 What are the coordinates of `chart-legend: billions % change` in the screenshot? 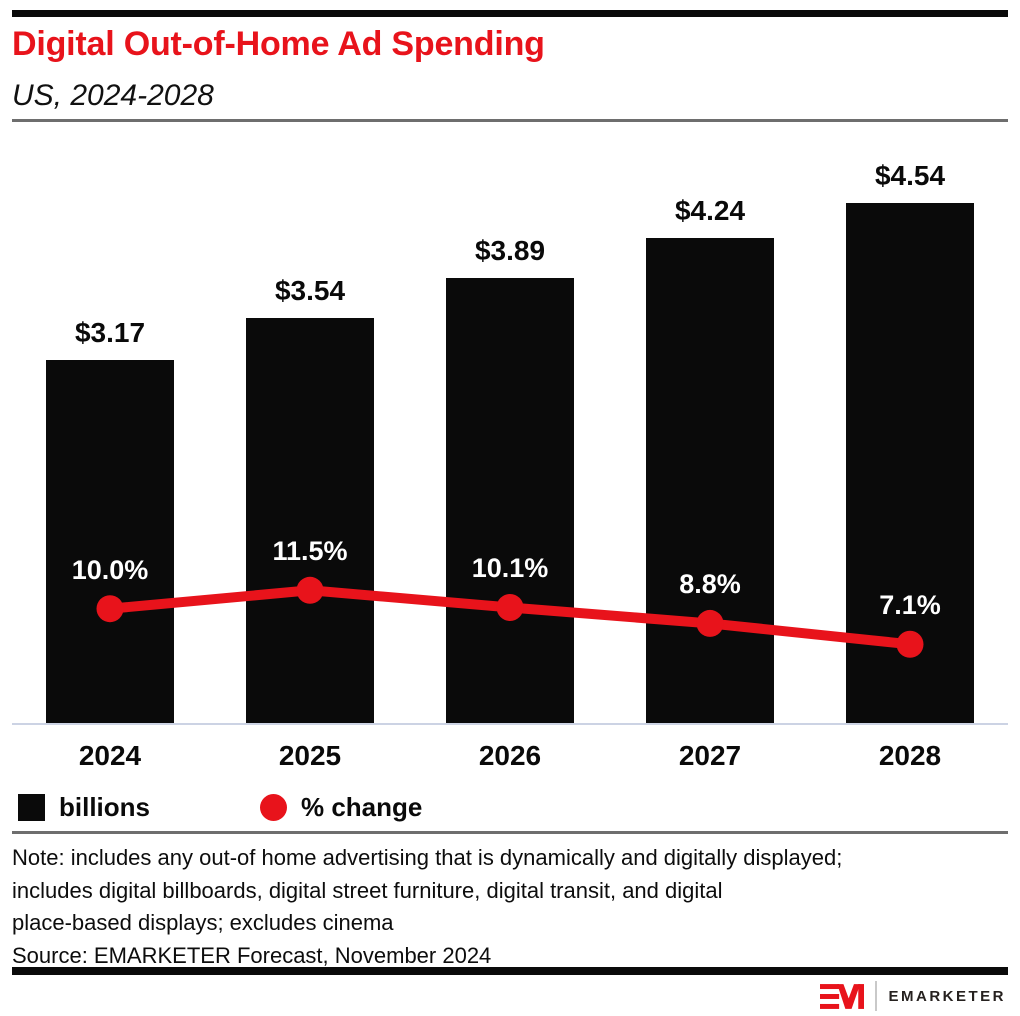 It's located at (220, 807).